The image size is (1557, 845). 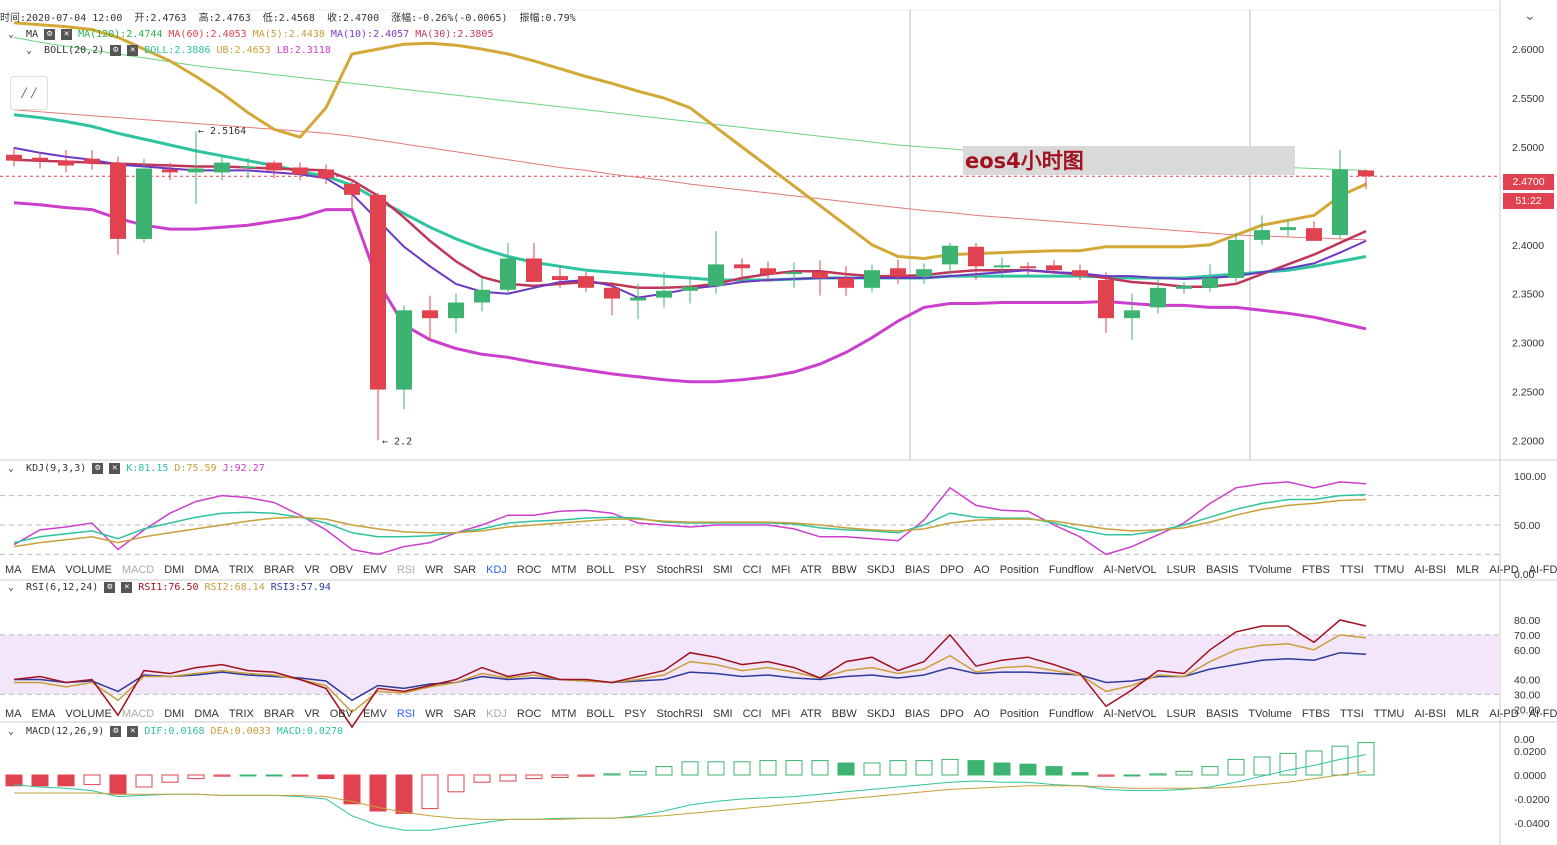 What do you see at coordinates (29, 93) in the screenshot?
I see `drawing-tool-button: ⁄⁄` at bounding box center [29, 93].